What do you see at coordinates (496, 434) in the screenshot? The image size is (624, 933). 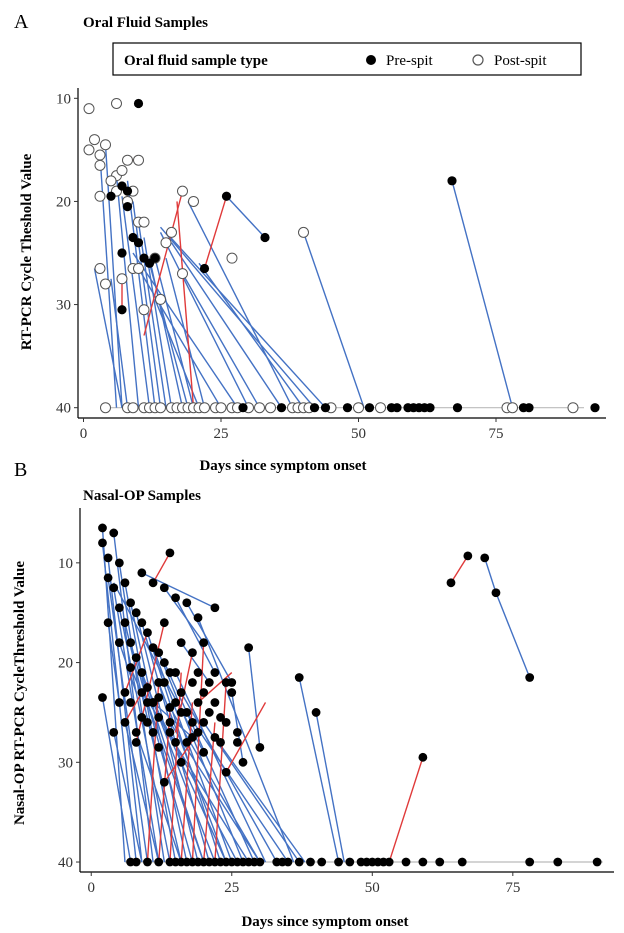 I see `panel-a-x-tick-label: 75` at bounding box center [496, 434].